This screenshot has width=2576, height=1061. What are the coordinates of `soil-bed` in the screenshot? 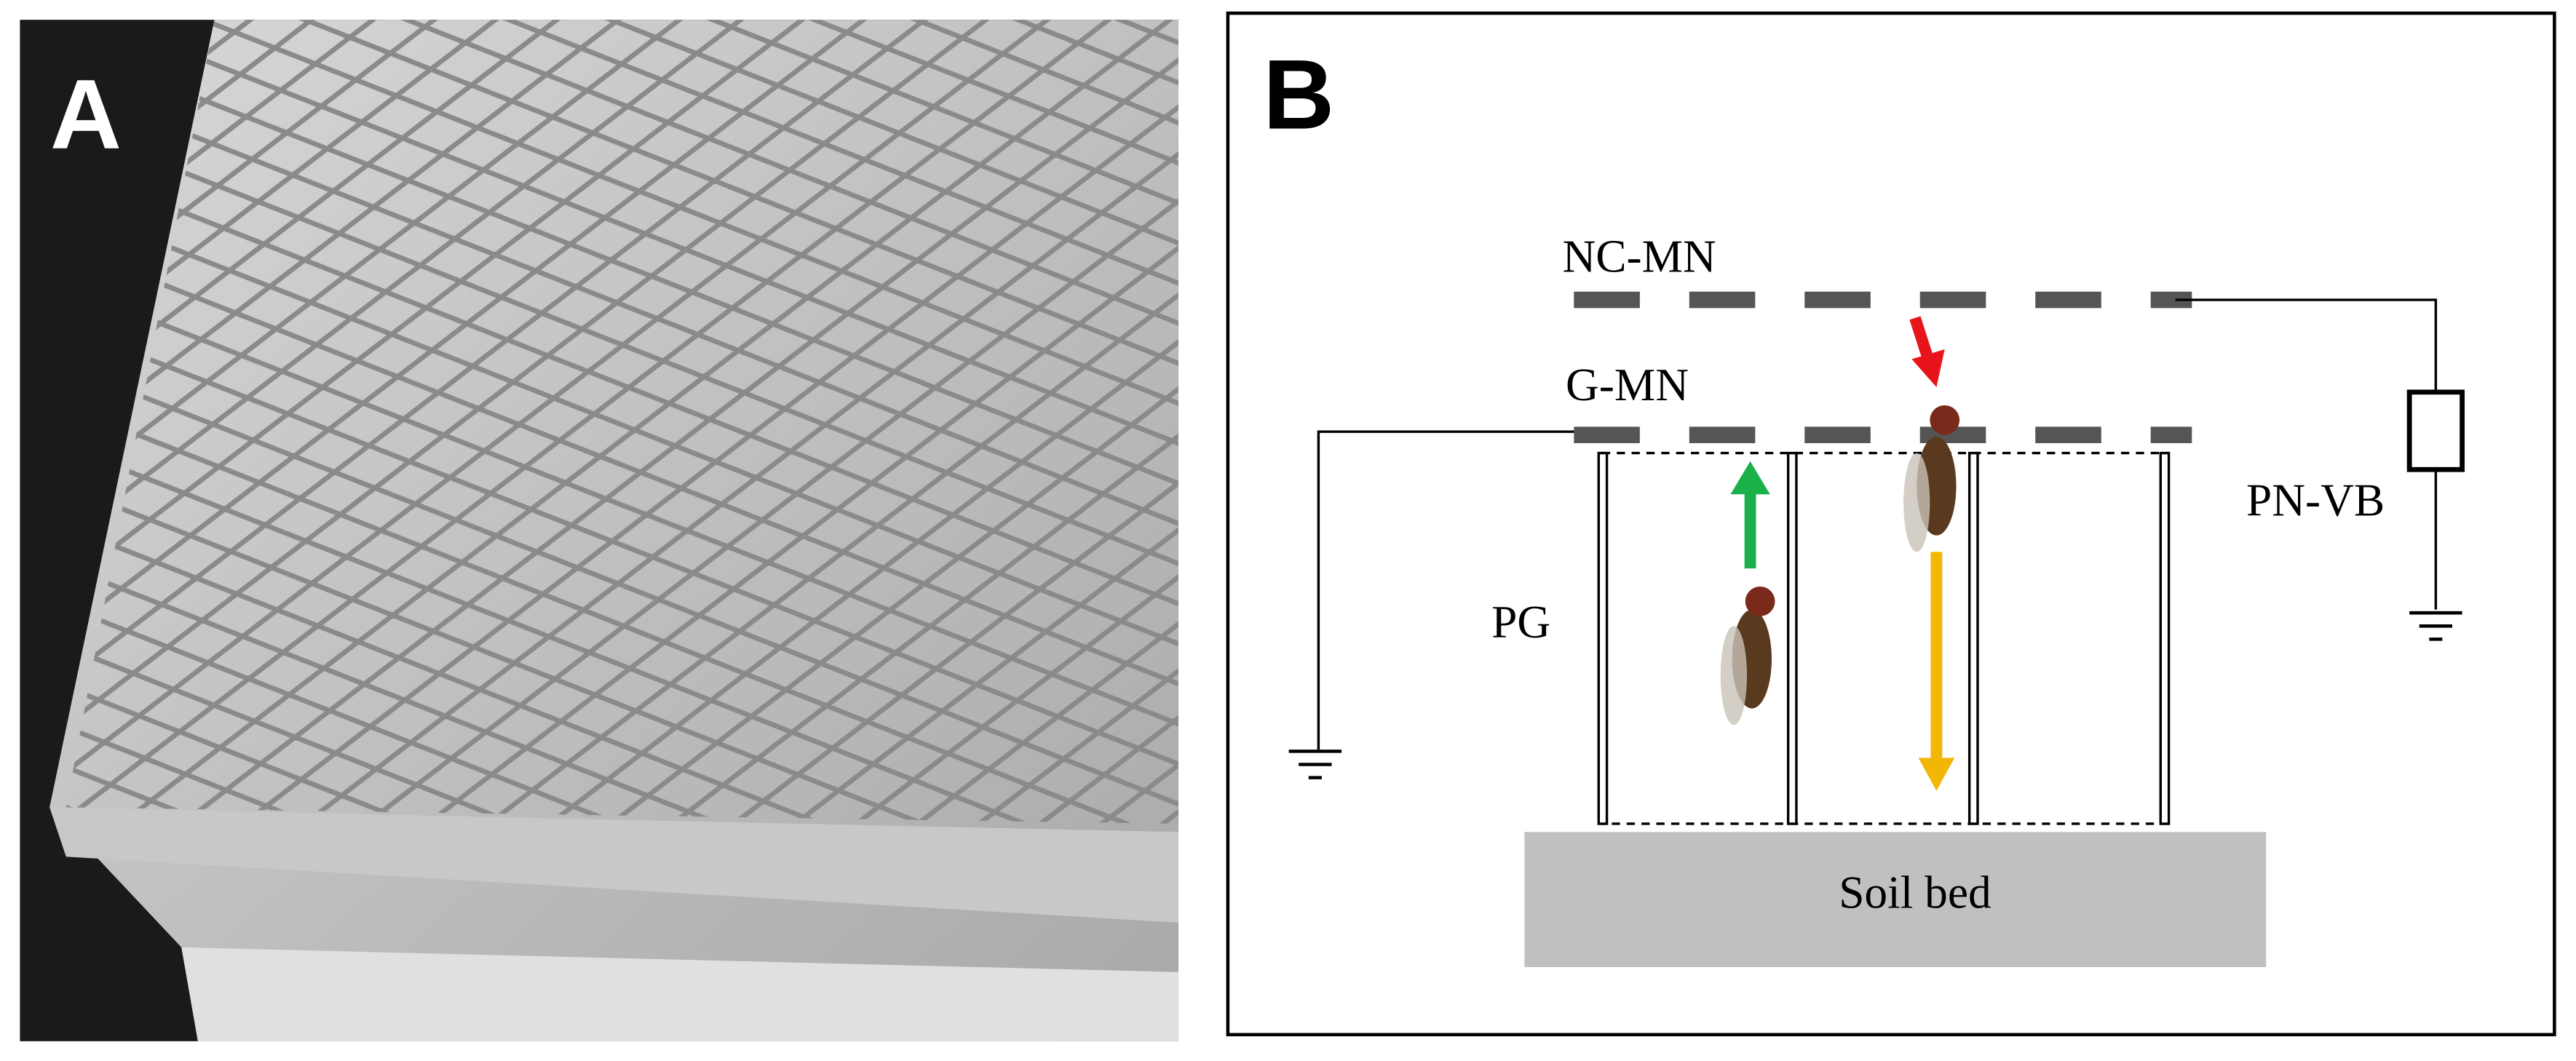 It's located at (1895, 899).